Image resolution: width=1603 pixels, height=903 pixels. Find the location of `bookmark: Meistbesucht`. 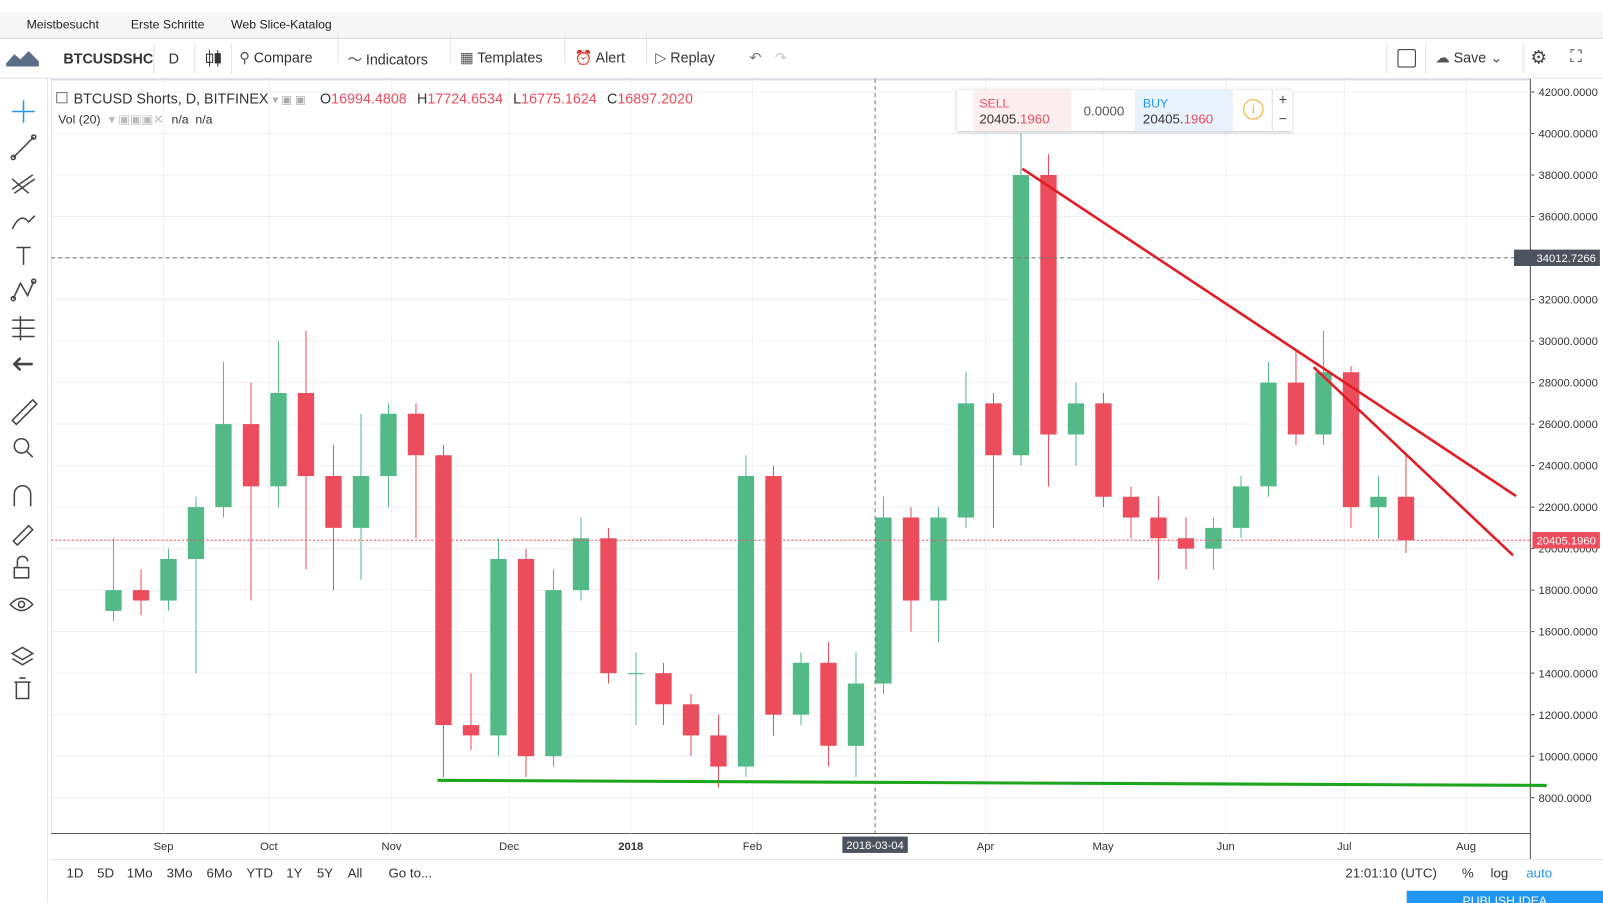

bookmark: Meistbesucht is located at coordinates (62, 24).